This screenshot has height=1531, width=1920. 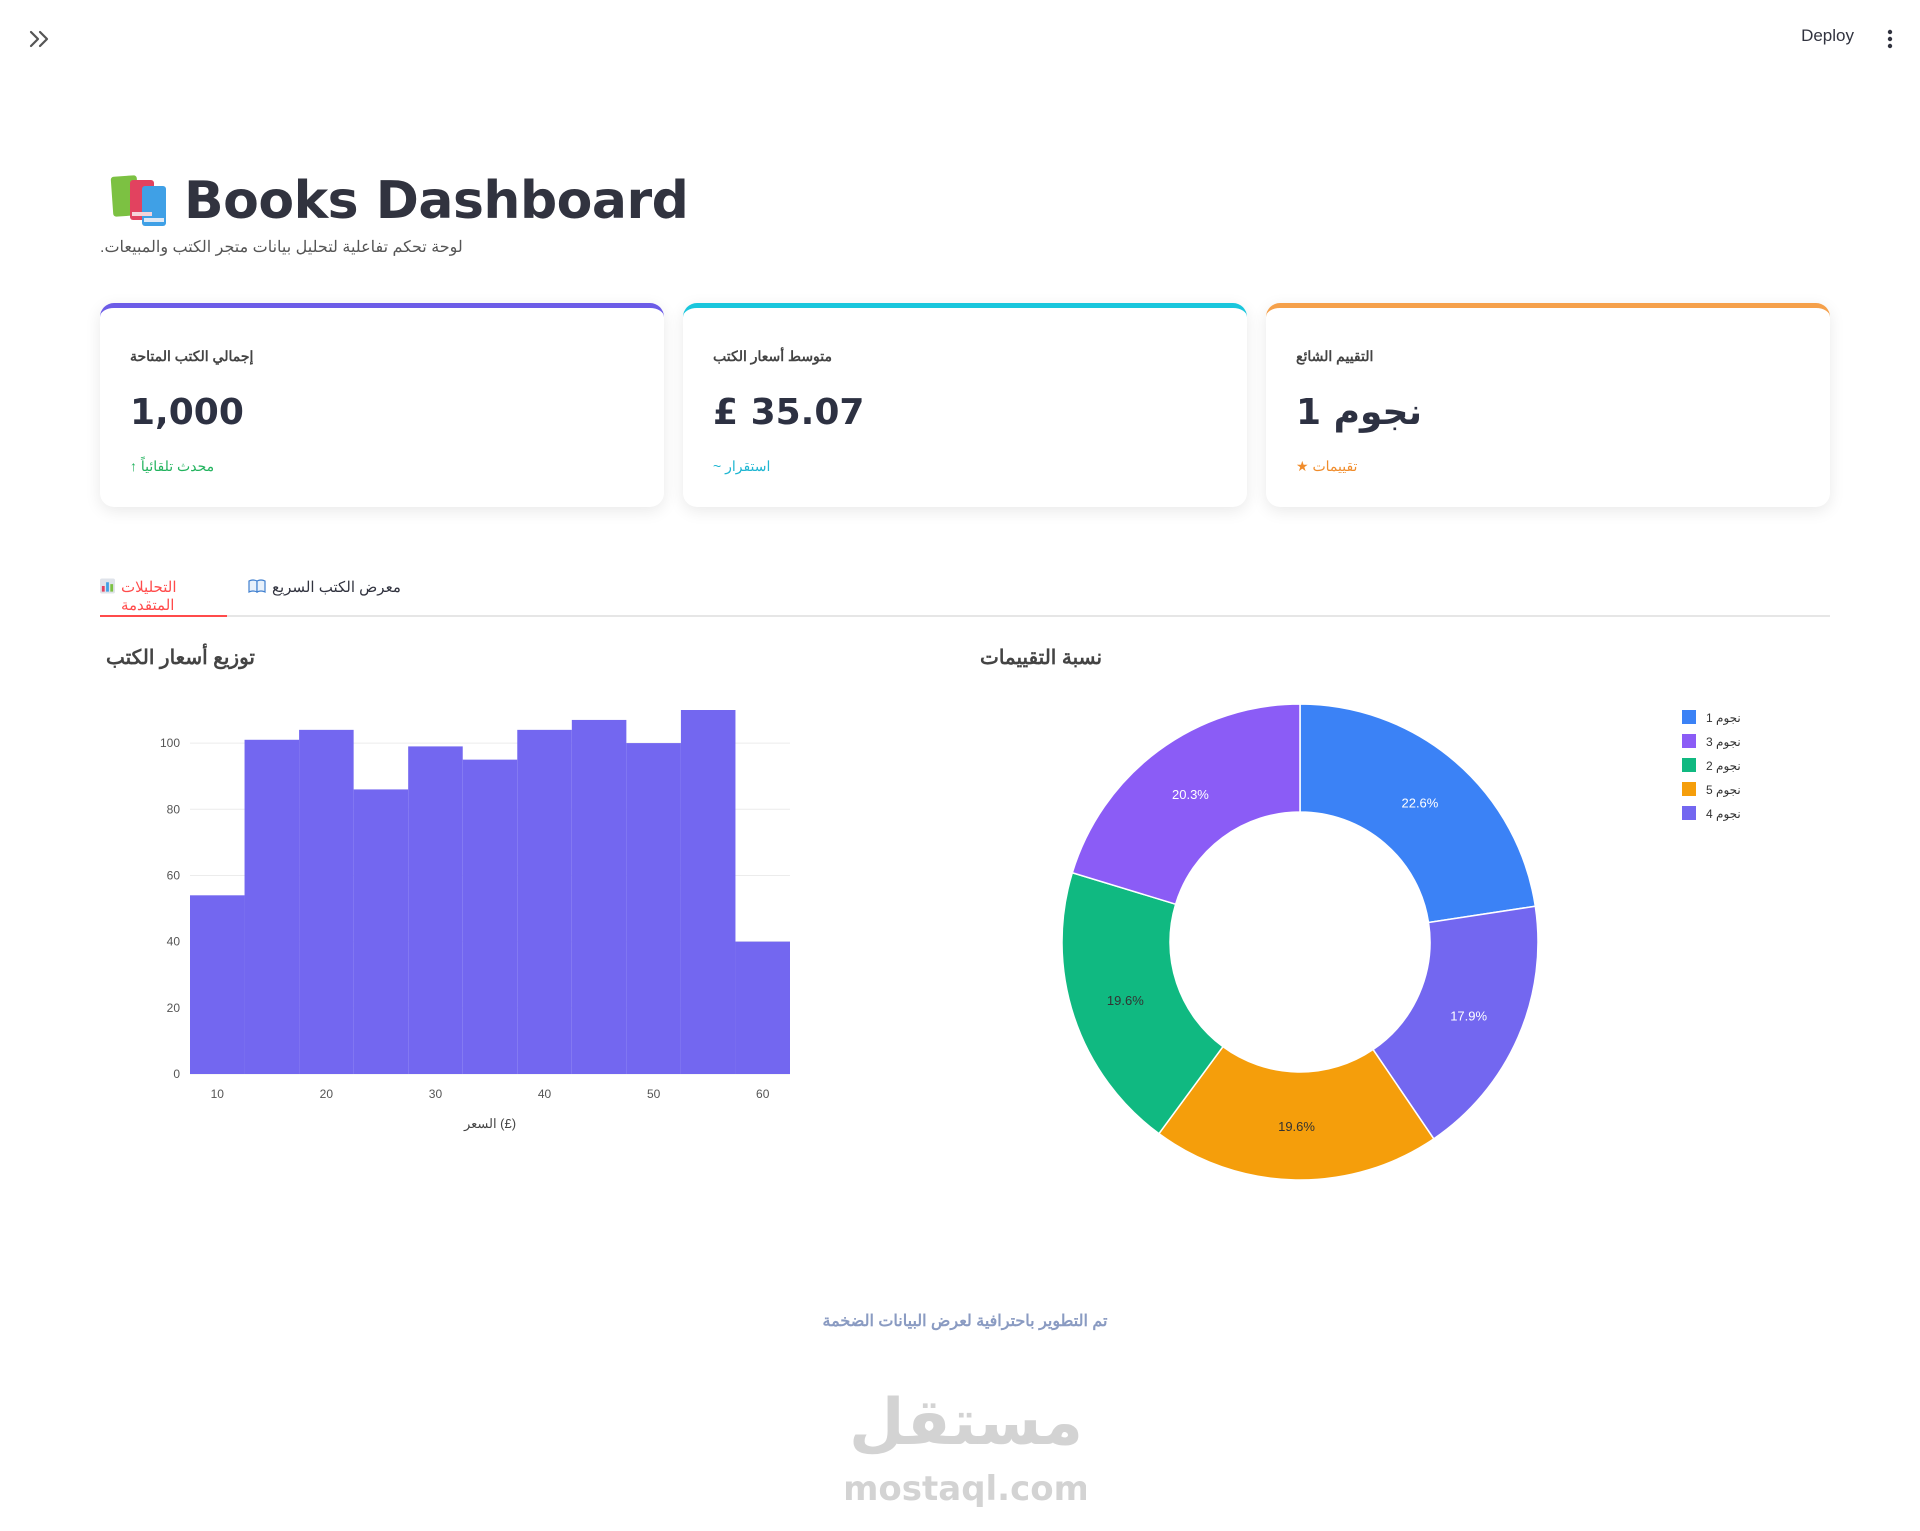 What do you see at coordinates (177, 466) in the screenshot?
I see `metric-note-text: محدث تلقائياً` at bounding box center [177, 466].